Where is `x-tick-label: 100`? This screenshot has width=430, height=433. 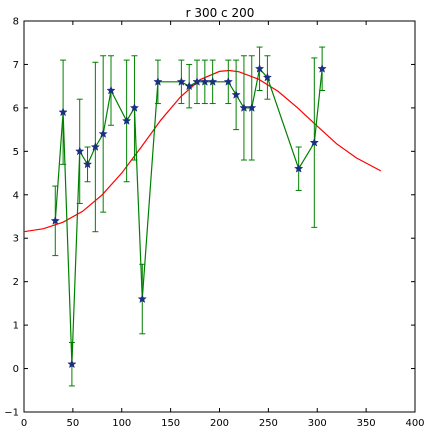
x-tick-label: 100 is located at coordinates (121, 423).